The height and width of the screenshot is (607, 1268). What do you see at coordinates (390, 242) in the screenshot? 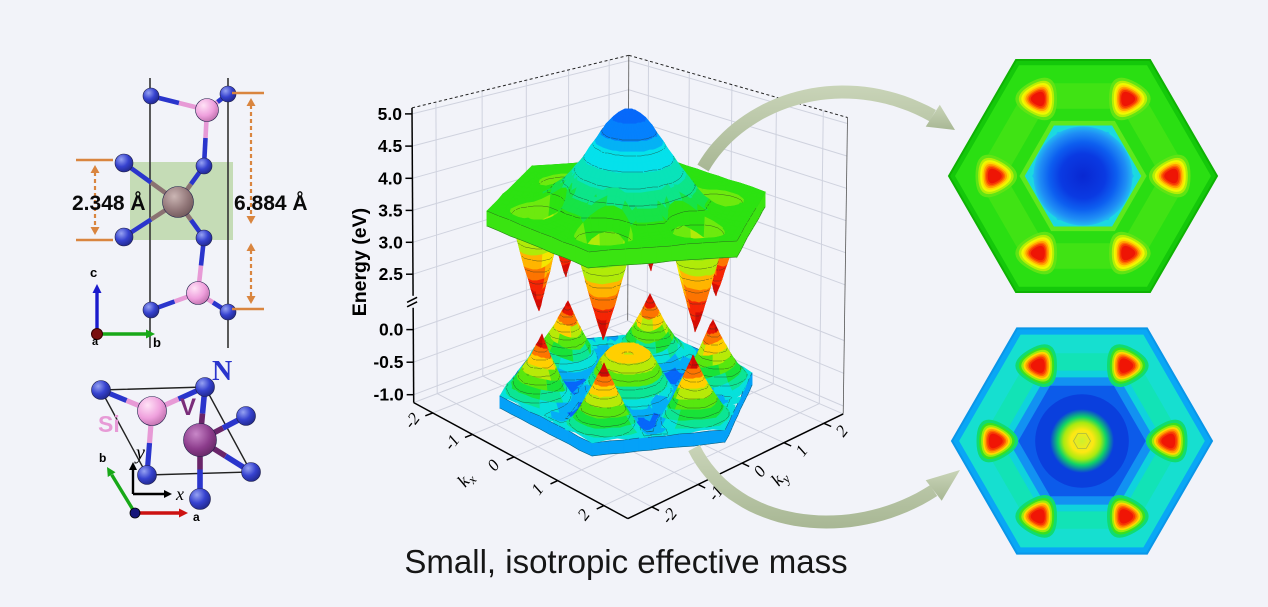
I see `svg-text: 3.0` at bounding box center [390, 242].